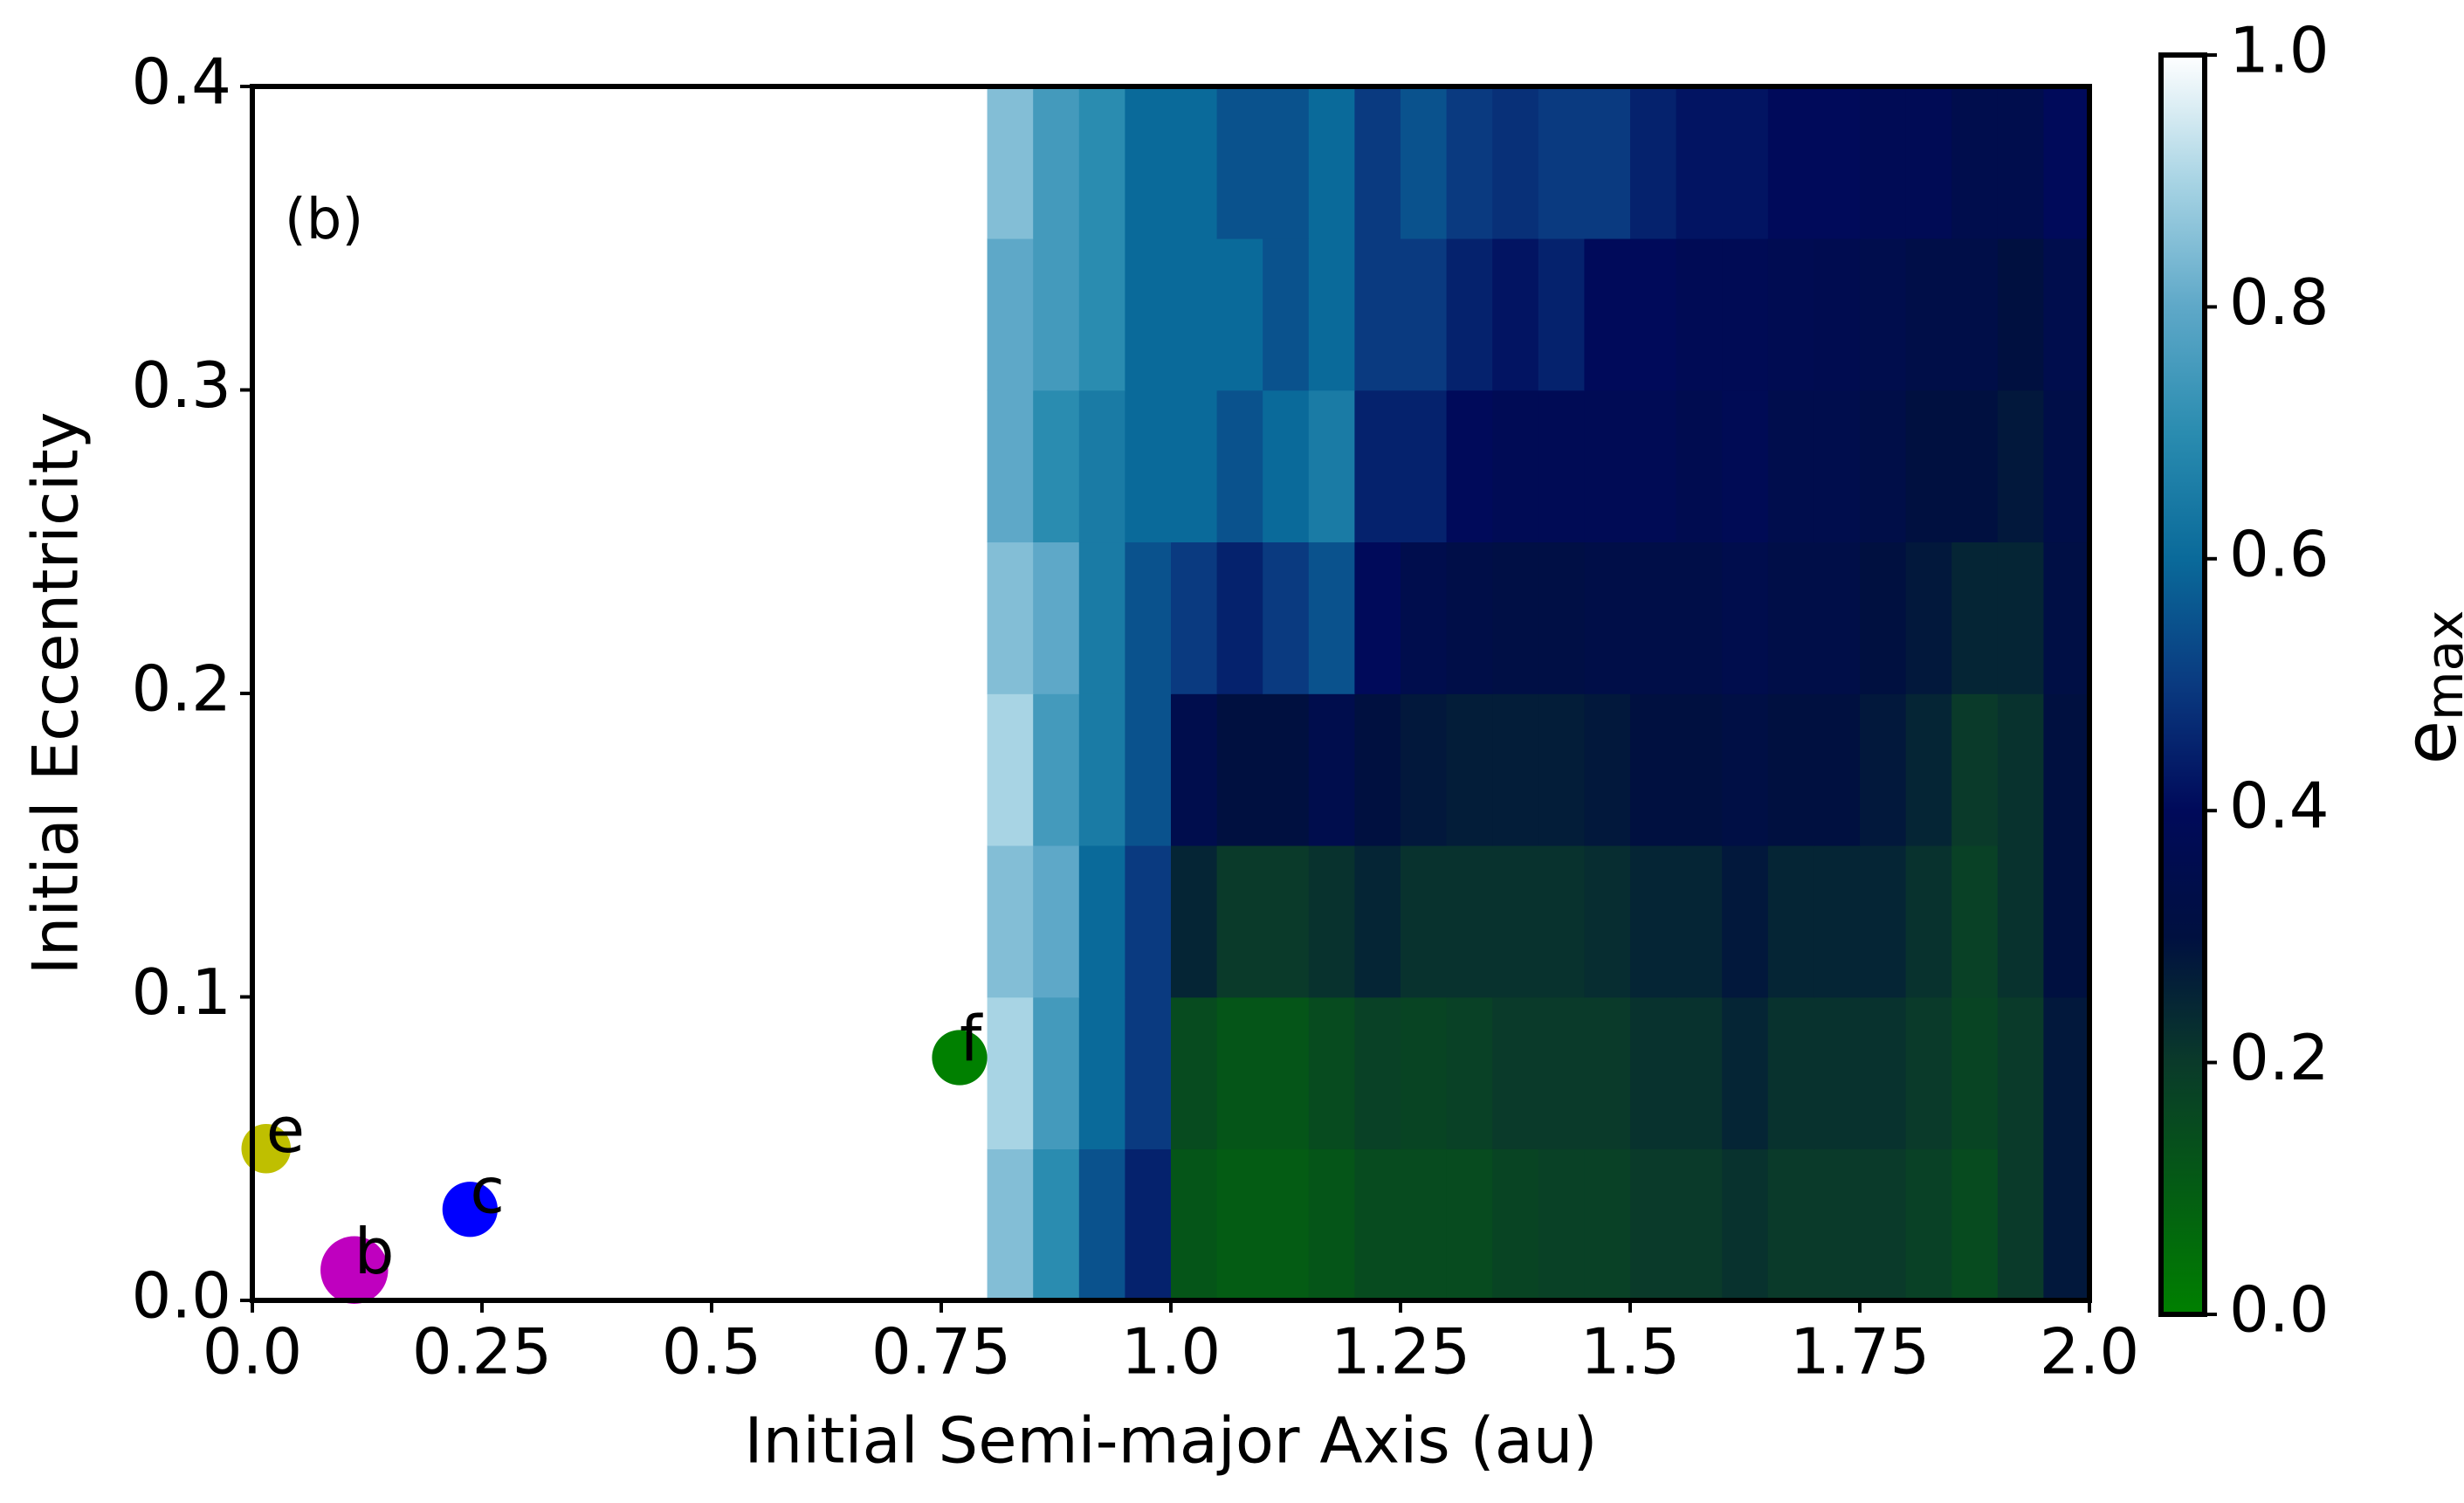  Describe the element at coordinates (56, 694) in the screenshot. I see `y-axis-label: Initial Eccentricity` at that location.